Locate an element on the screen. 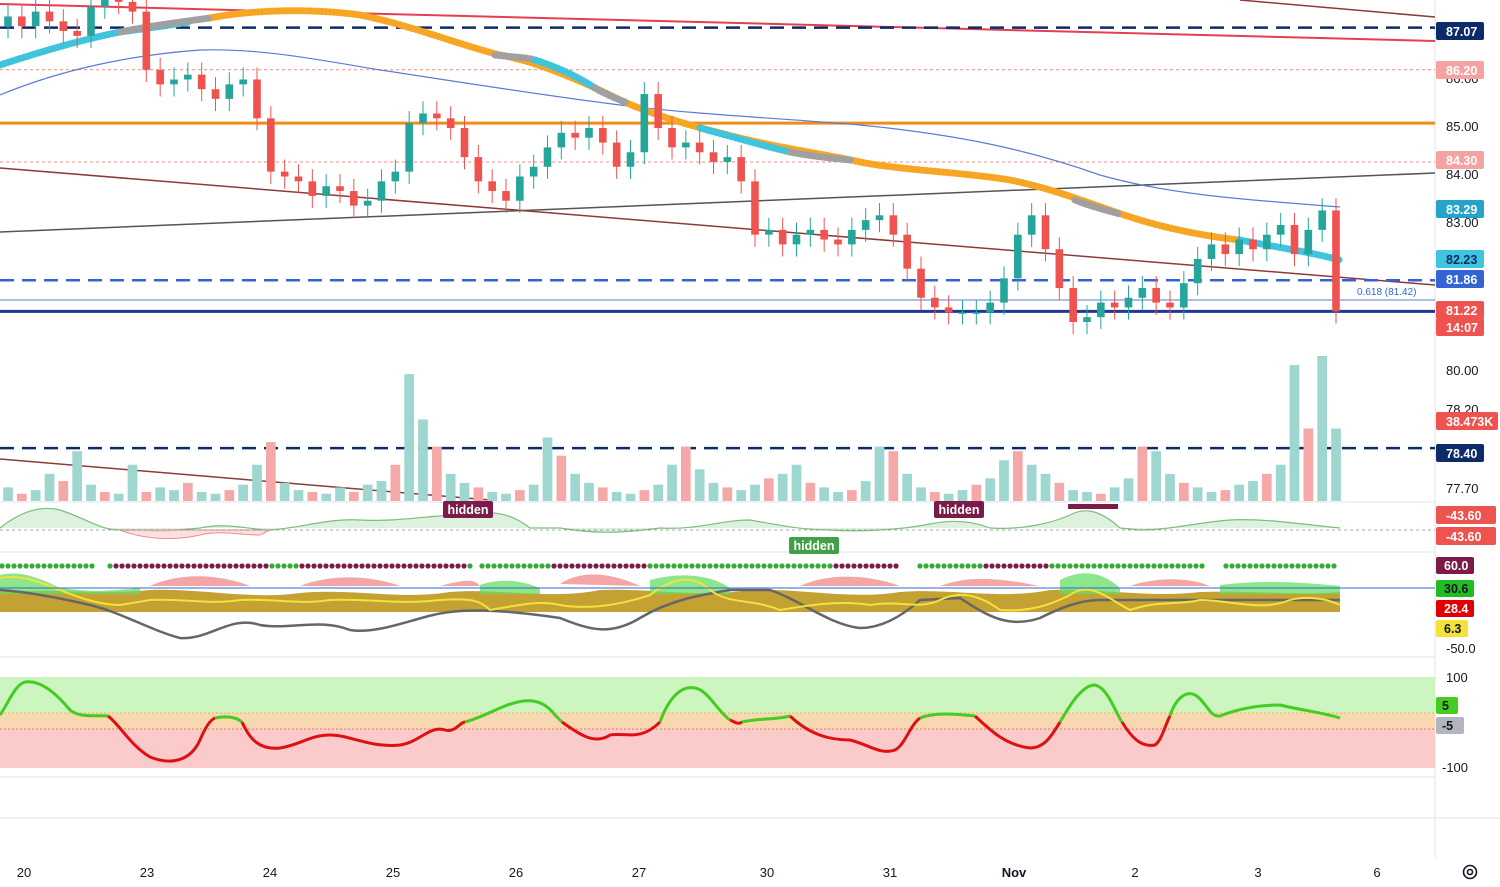  trendline-red is located at coordinates (718, 22).